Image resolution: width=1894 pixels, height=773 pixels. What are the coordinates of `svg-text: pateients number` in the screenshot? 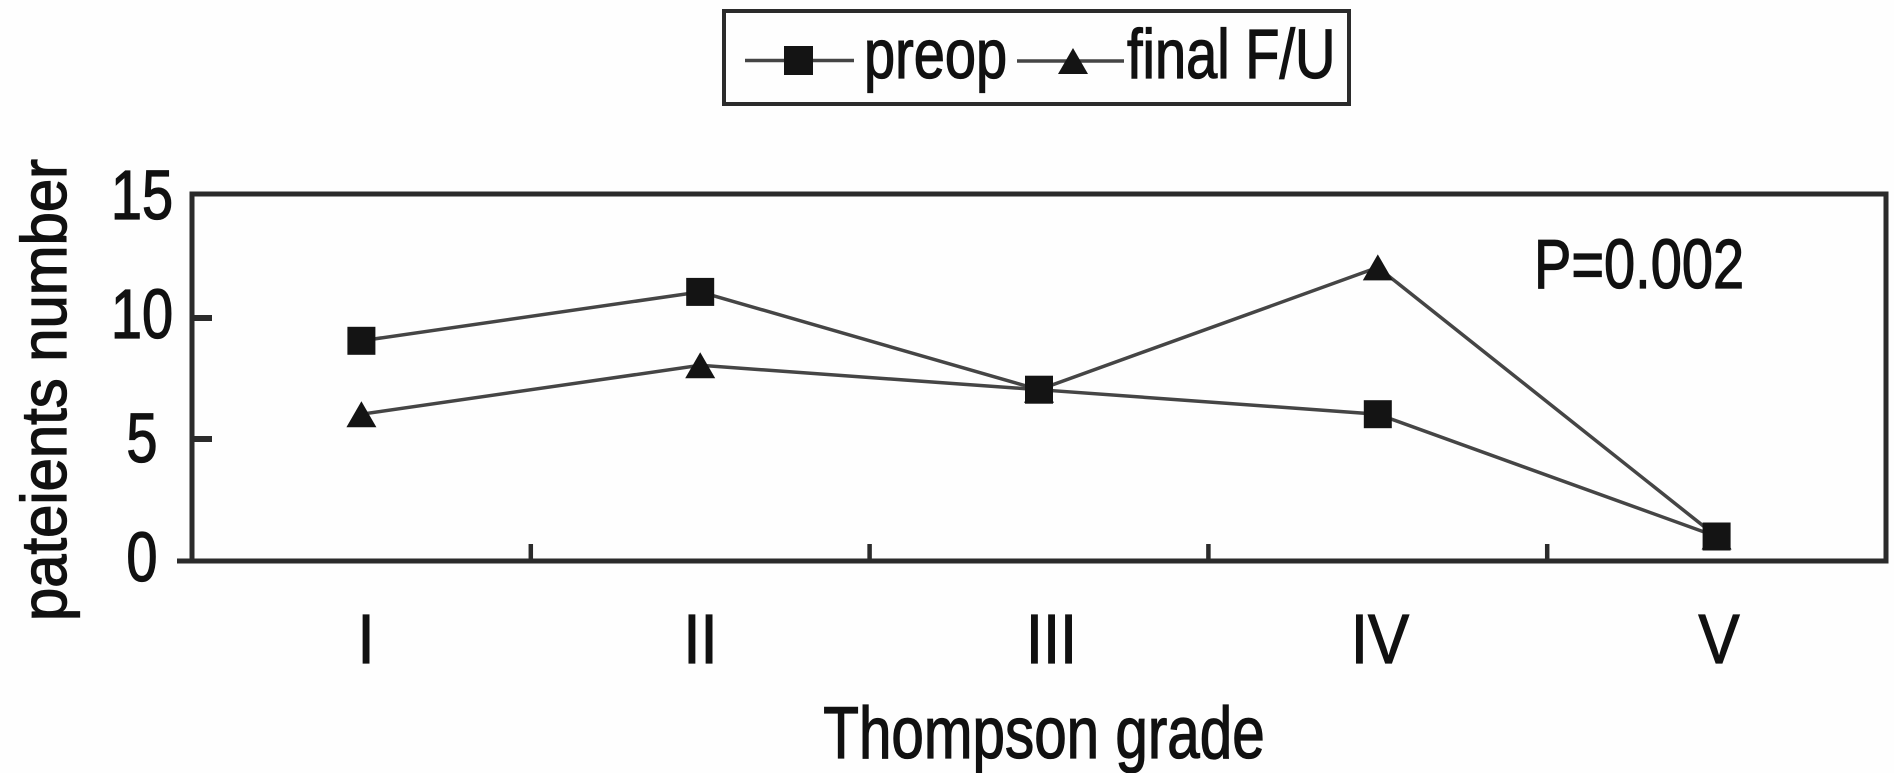 It's located at (44, 390).